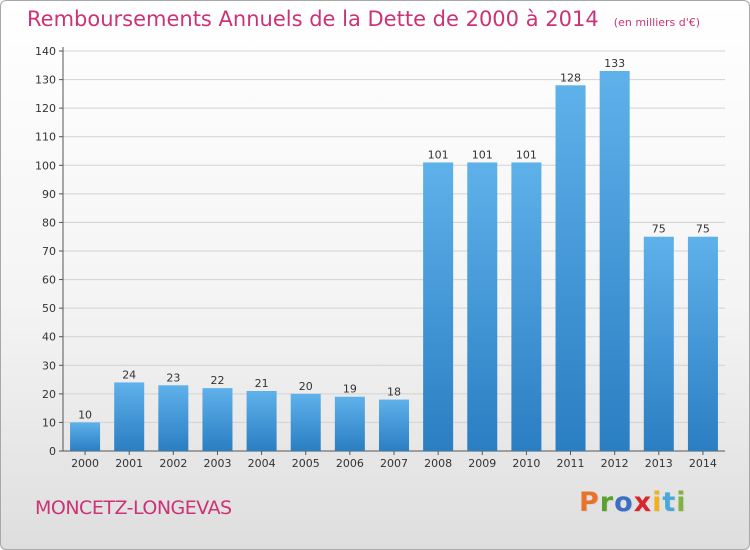 Image resolution: width=750 pixels, height=550 pixels. What do you see at coordinates (217, 419) in the screenshot?
I see `bar-2003` at bounding box center [217, 419].